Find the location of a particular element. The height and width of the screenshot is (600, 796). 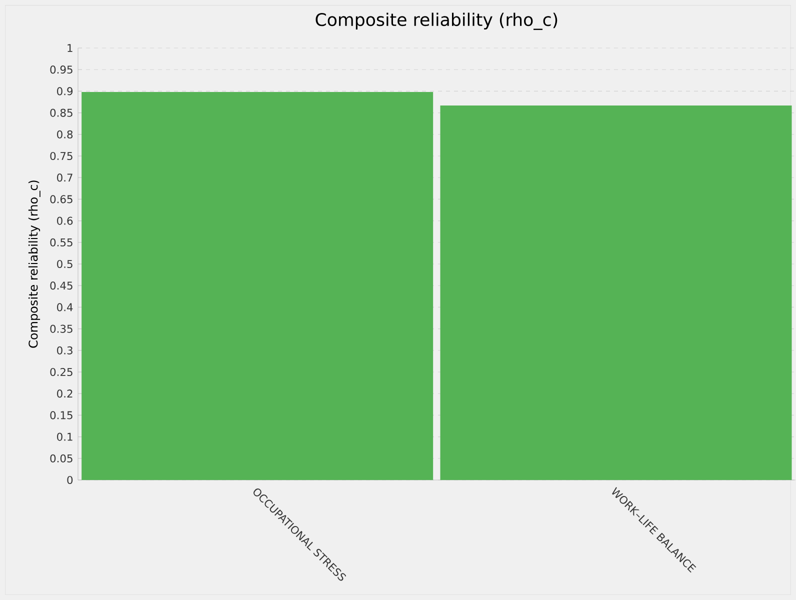

y-tick-label: 1 is located at coordinates (70, 48).